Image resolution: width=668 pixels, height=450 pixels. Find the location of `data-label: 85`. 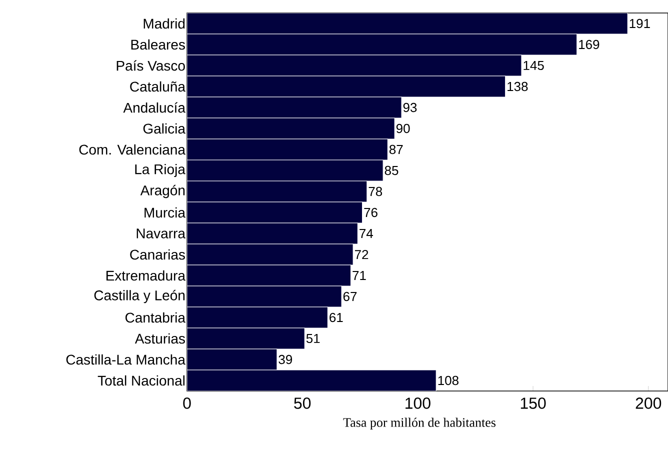

data-label: 85 is located at coordinates (391, 171).